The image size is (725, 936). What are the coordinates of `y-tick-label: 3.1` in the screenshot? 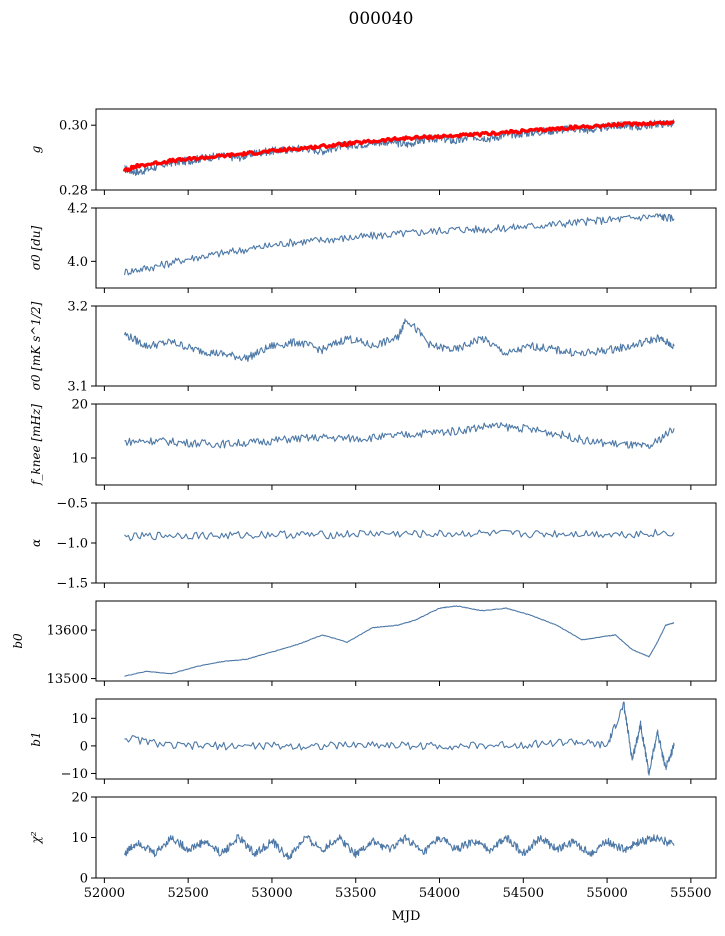 It's located at (77, 387).